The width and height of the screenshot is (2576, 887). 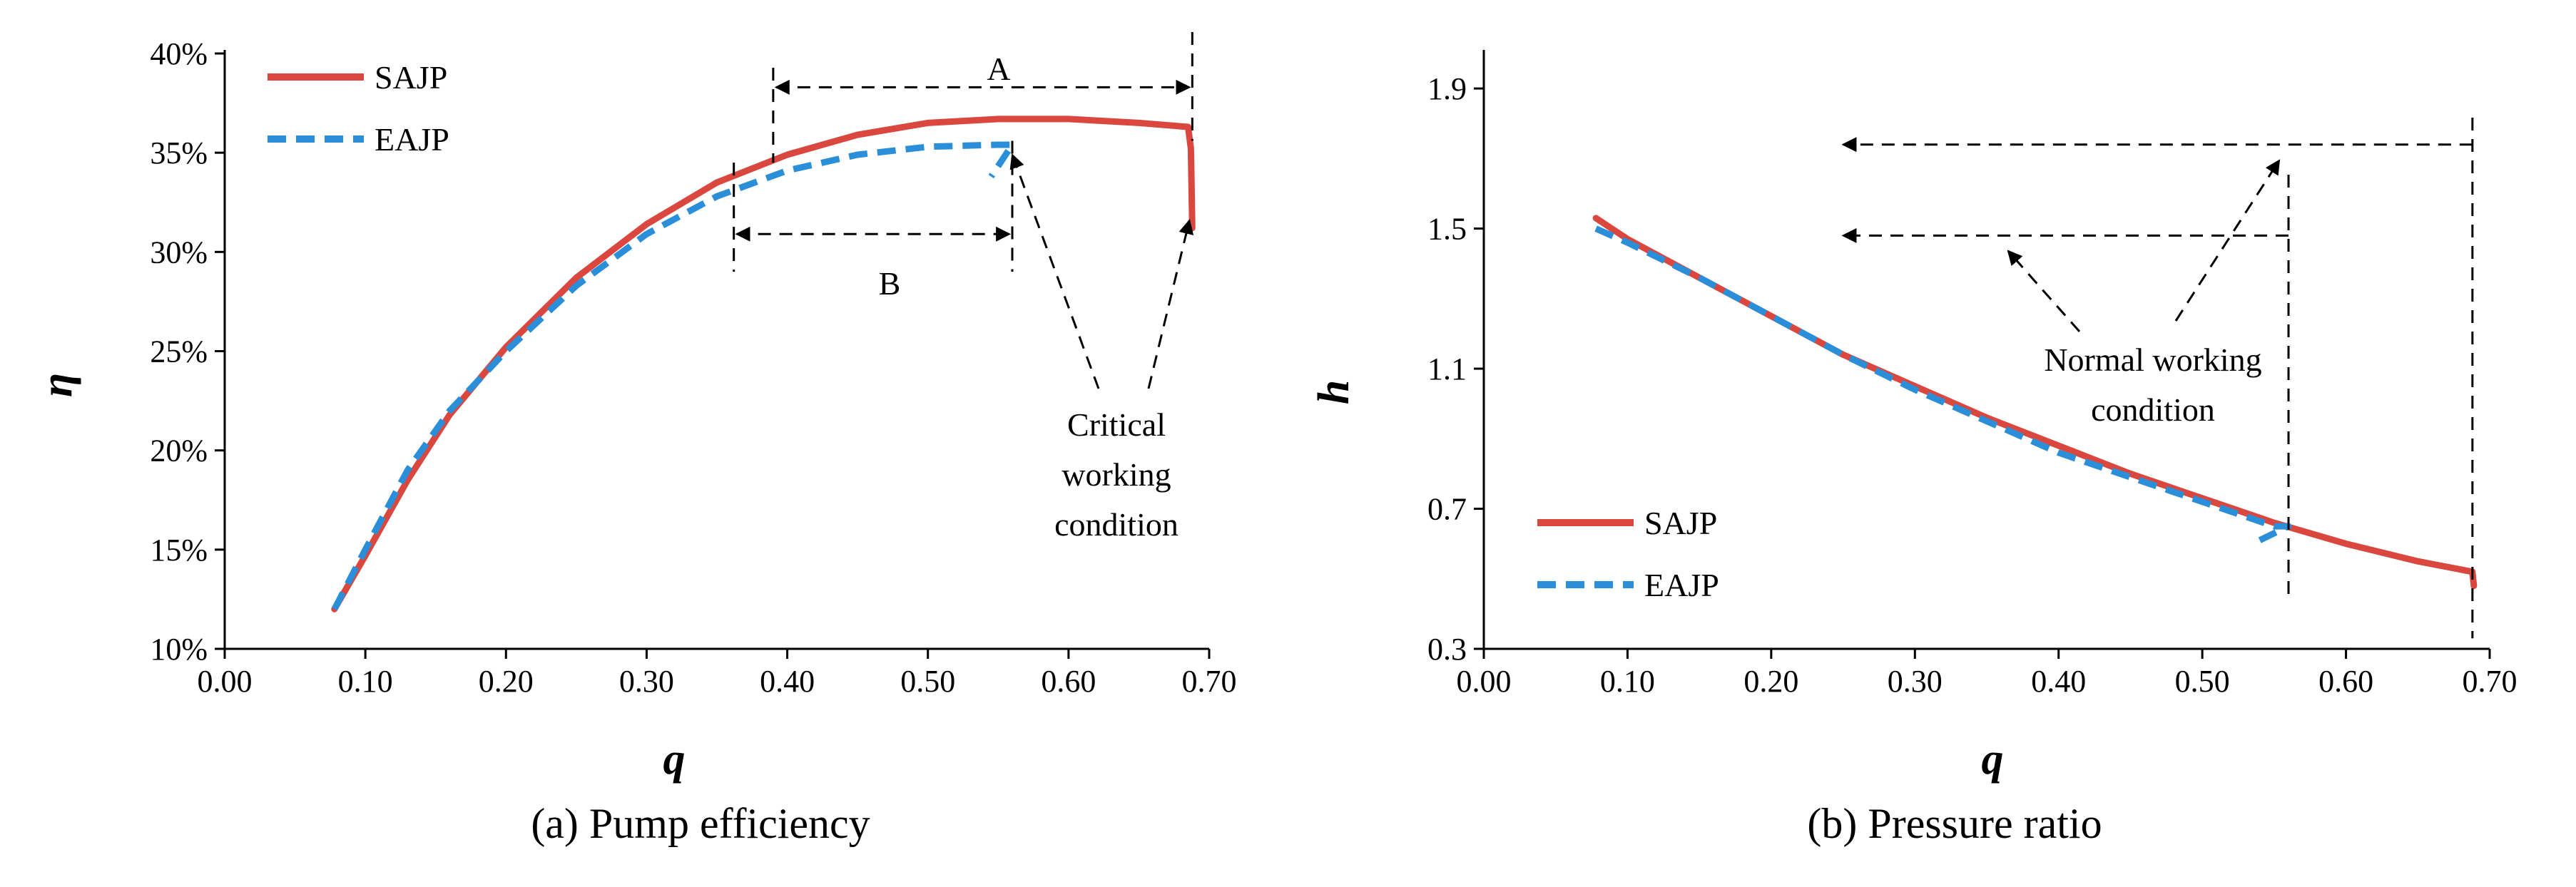 What do you see at coordinates (646, 681) in the screenshot?
I see `x-tick-label-a: 0.30` at bounding box center [646, 681].